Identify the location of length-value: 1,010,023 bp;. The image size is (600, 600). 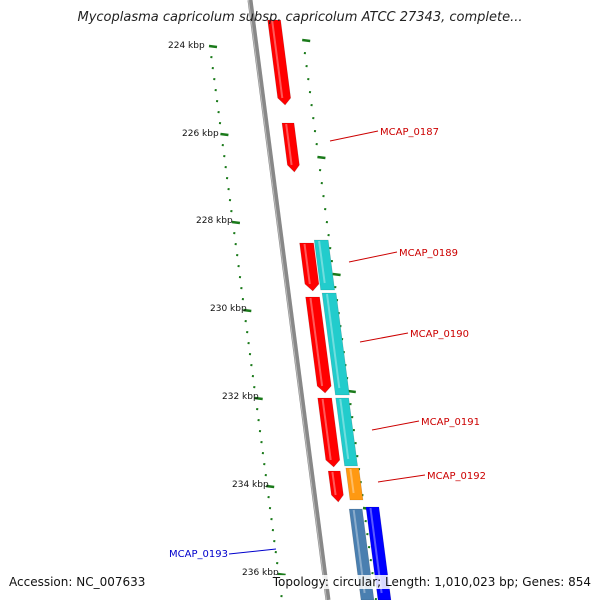
(476, 582).